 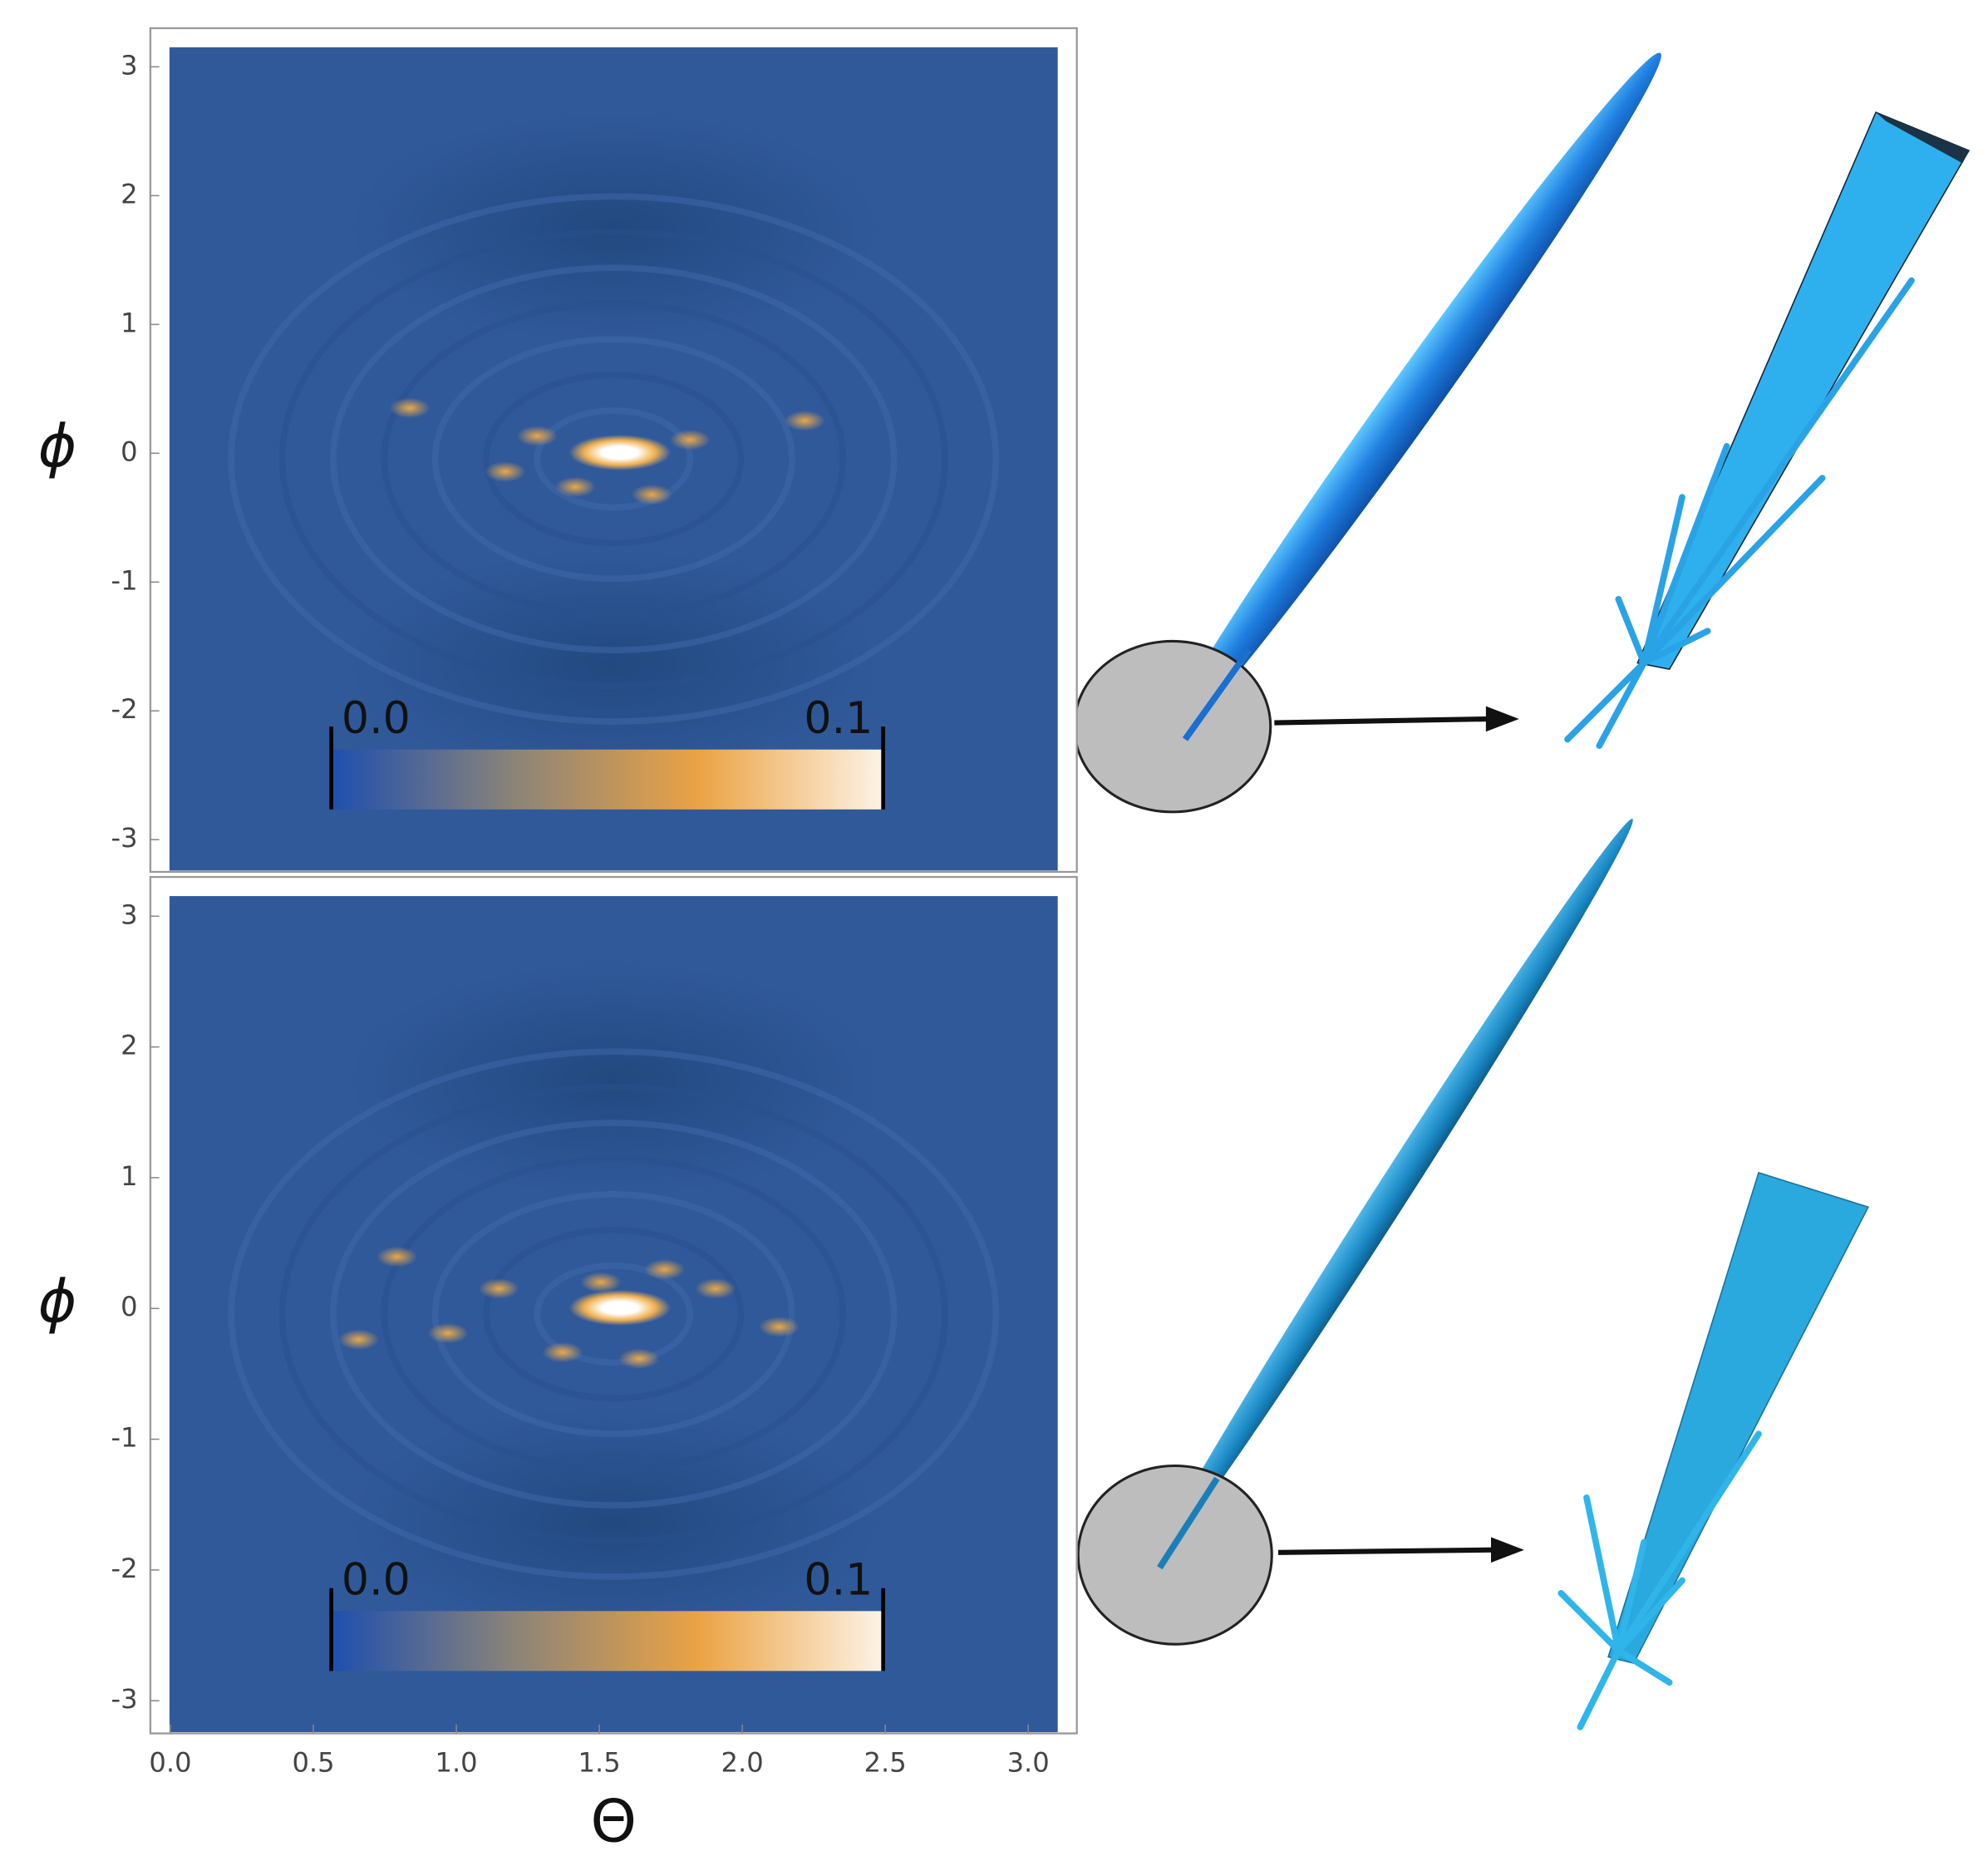 What do you see at coordinates (170, 1762) in the screenshot?
I see `x-tick-label: 0.0` at bounding box center [170, 1762].